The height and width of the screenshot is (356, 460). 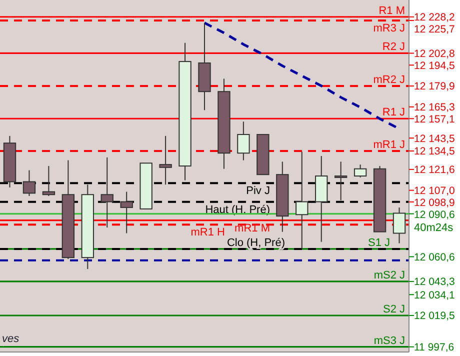 What do you see at coordinates (258, 191) in the screenshot?
I see `ref-line-label: Piv J` at bounding box center [258, 191].